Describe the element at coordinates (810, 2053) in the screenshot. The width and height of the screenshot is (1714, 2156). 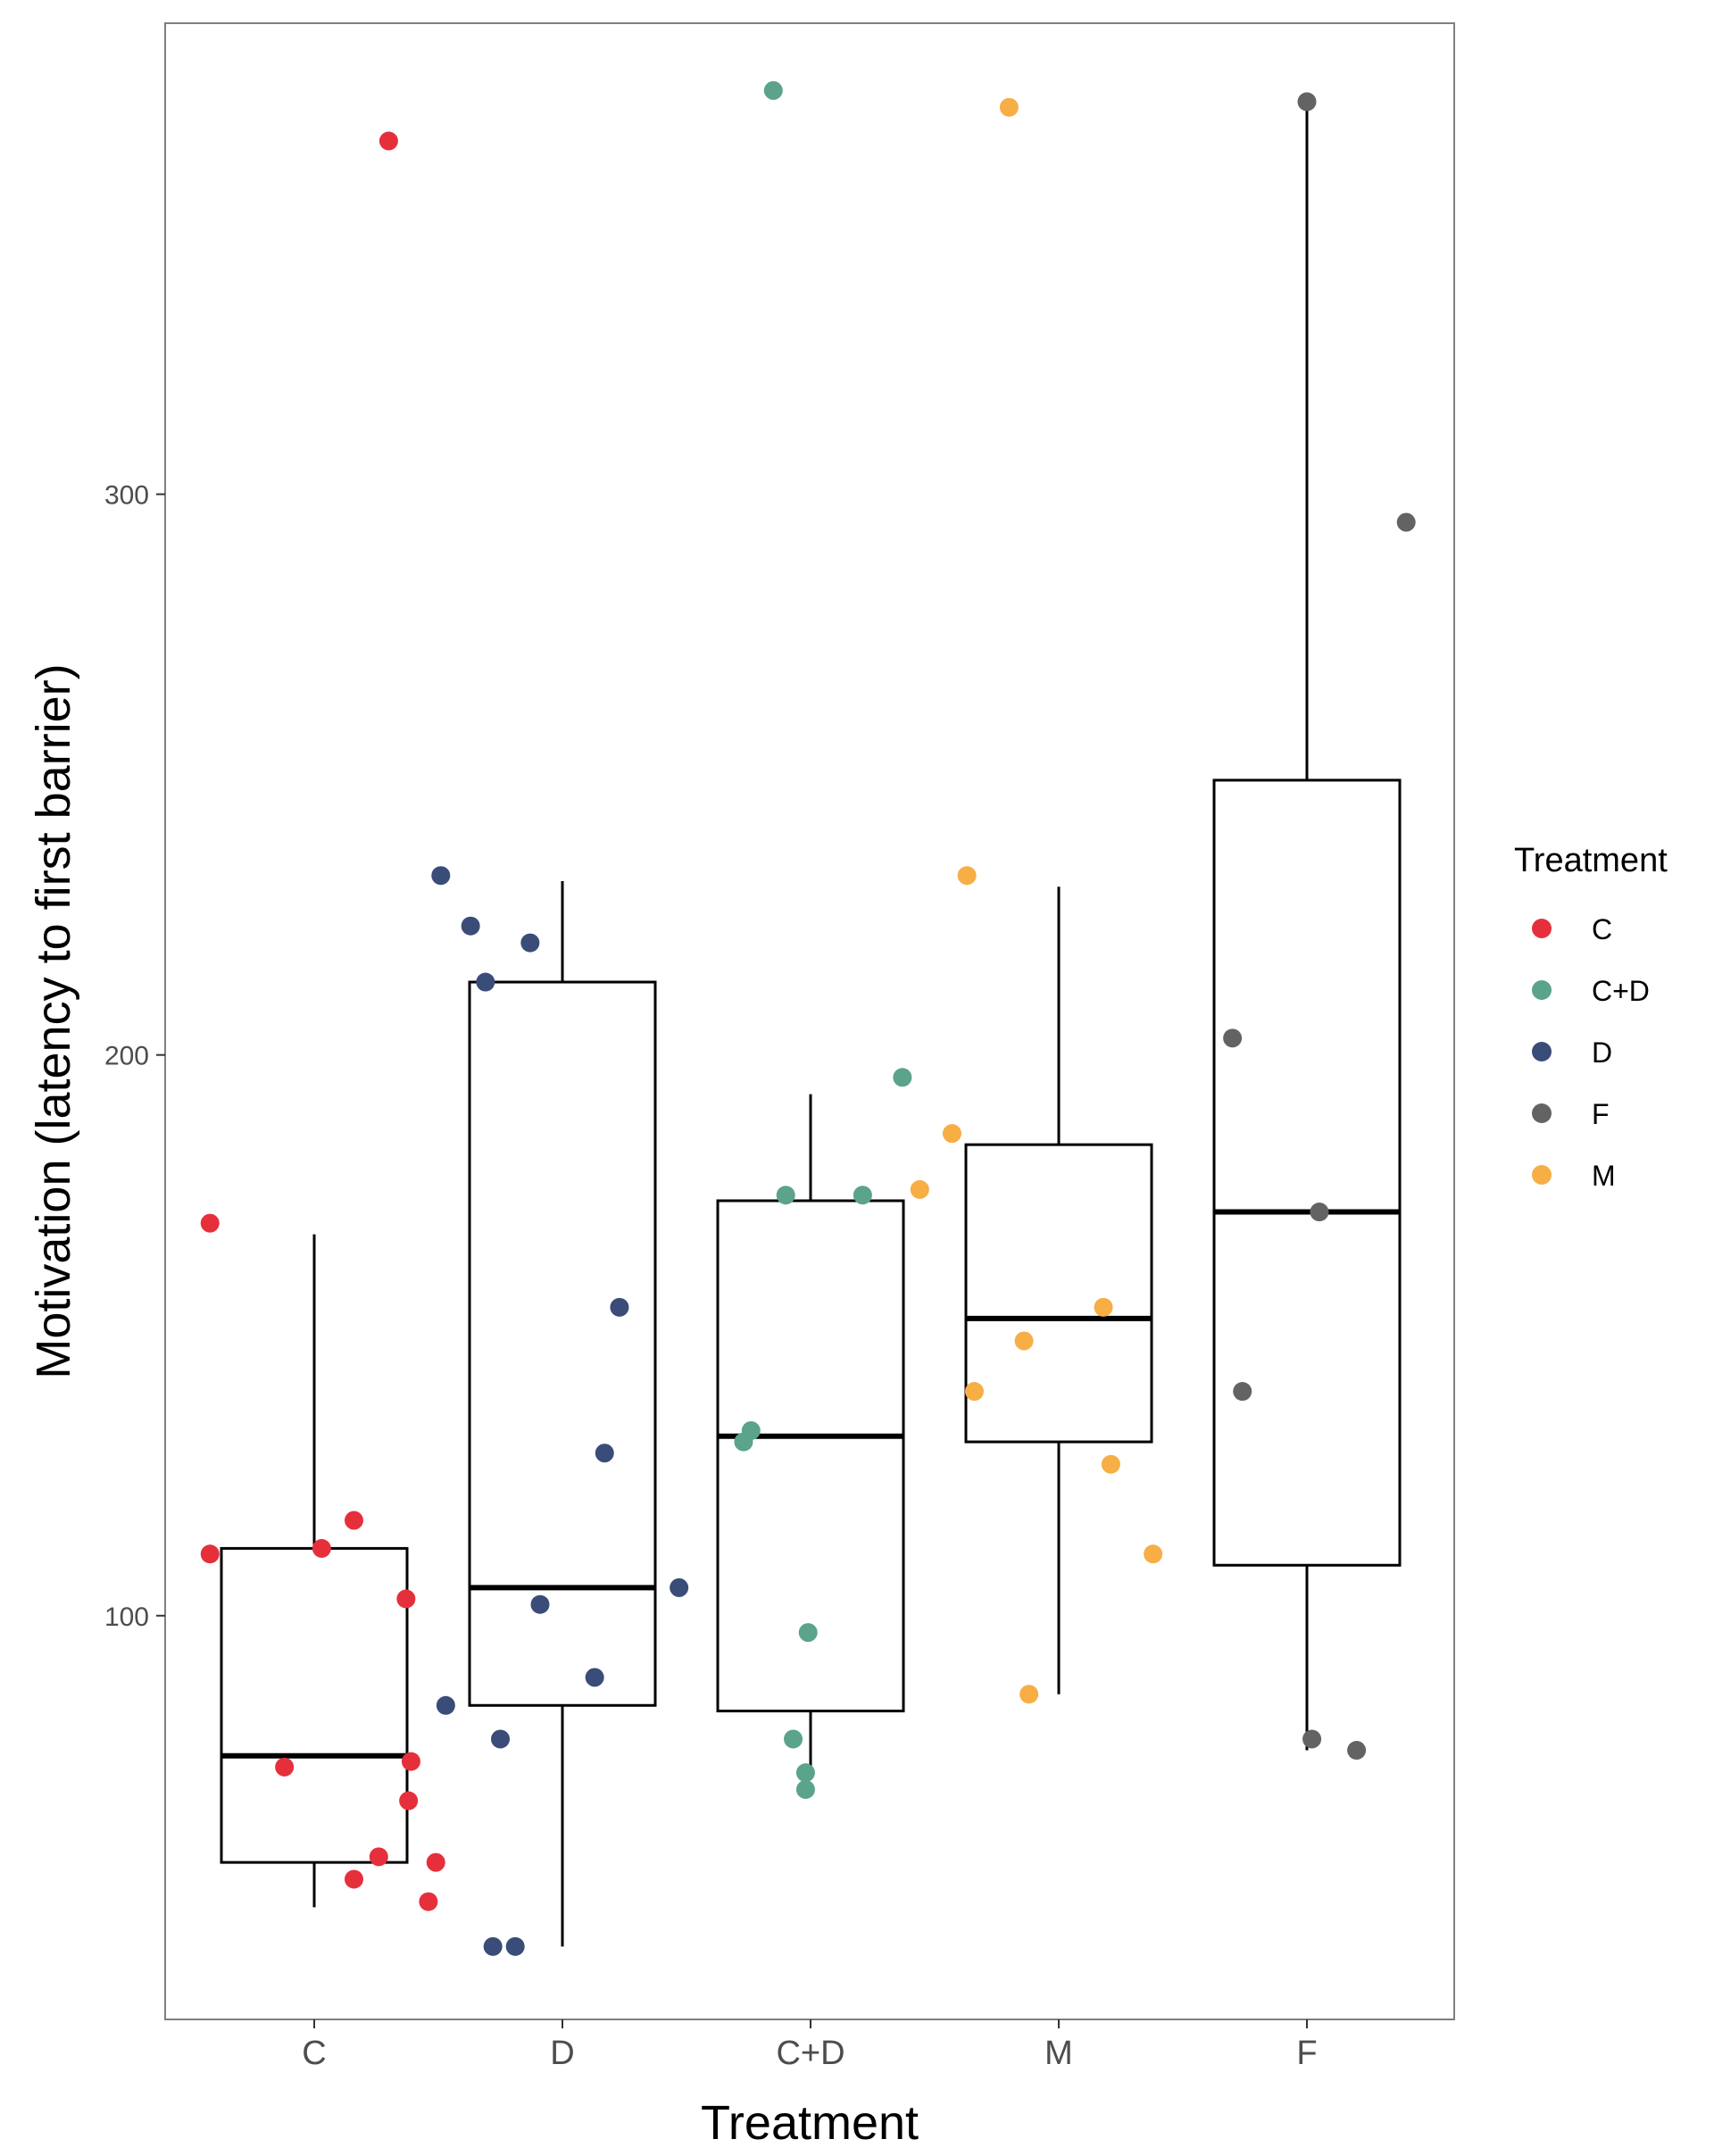
I see `x-tick-label: C+D` at that location.